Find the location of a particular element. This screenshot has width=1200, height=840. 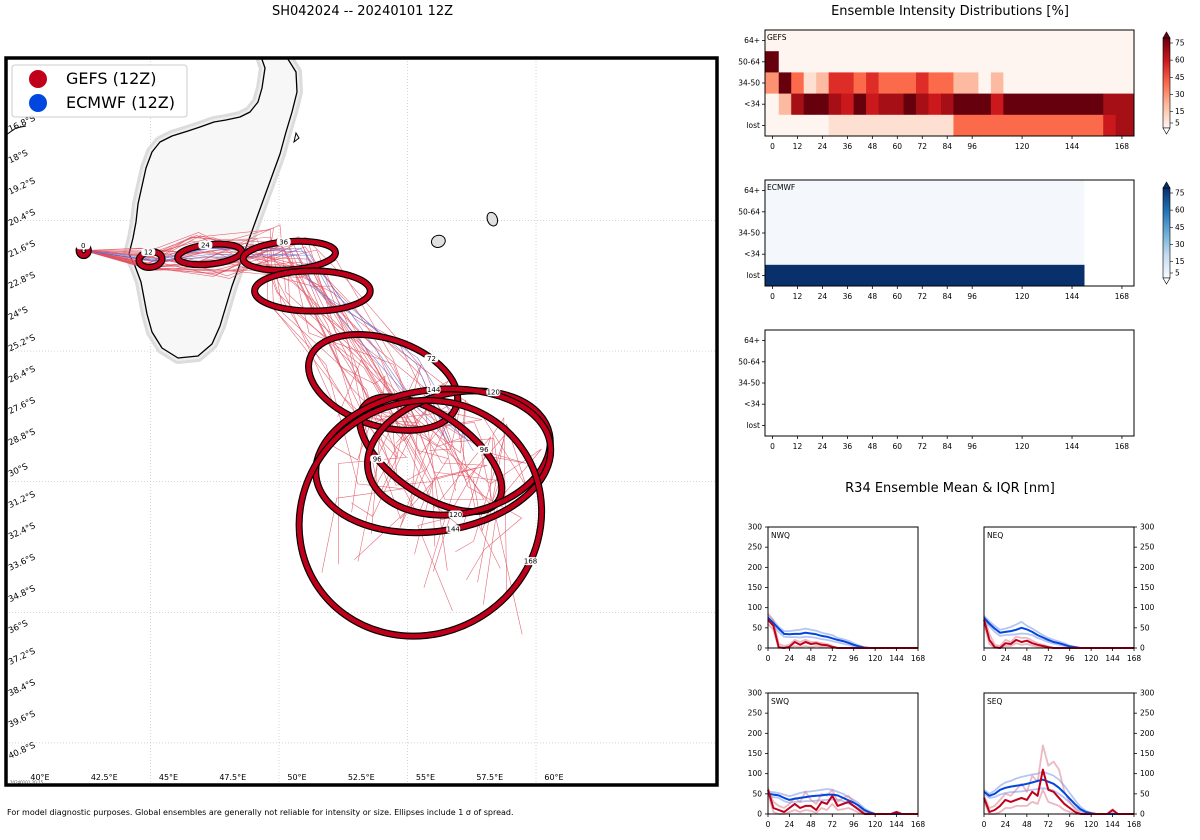

colorbar-tick: 75 is located at coordinates (1180, 193).